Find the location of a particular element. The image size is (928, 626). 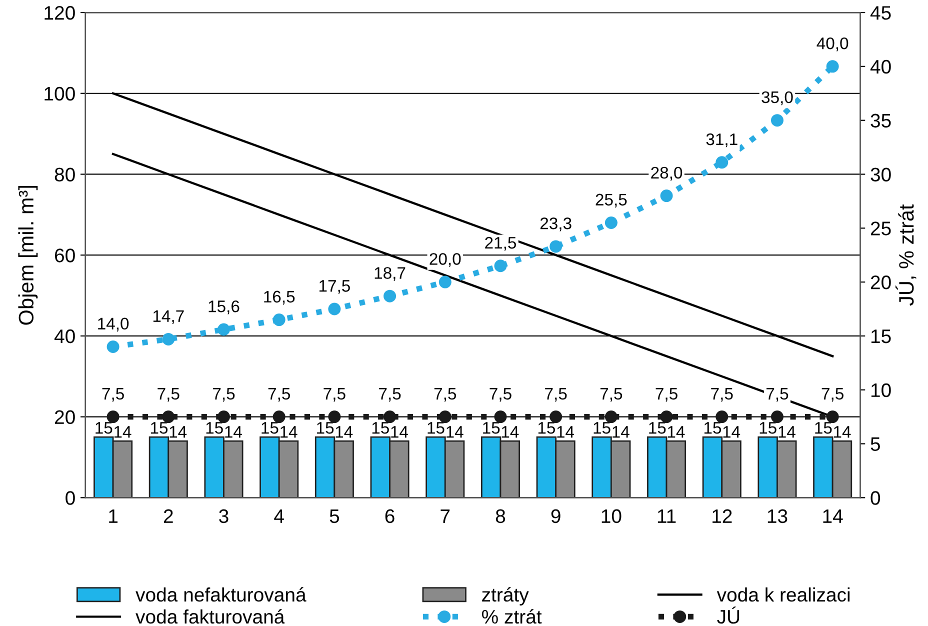

data-label: 14,0 is located at coordinates (113, 325).